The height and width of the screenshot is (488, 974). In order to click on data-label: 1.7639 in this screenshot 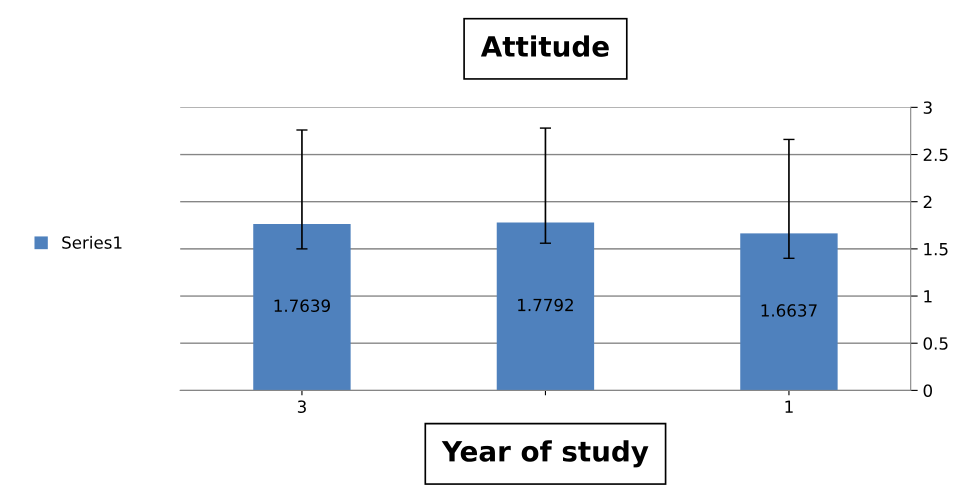, I will do `click(302, 305)`.